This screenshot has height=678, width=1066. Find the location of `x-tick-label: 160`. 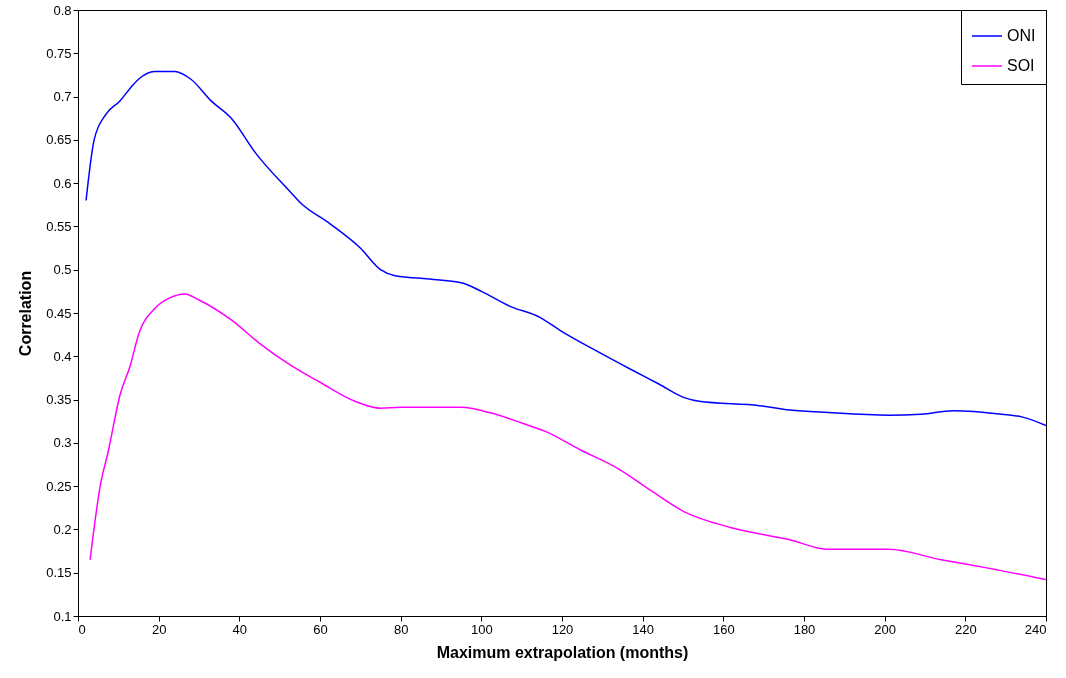

x-tick-label: 160 is located at coordinates (723, 629).